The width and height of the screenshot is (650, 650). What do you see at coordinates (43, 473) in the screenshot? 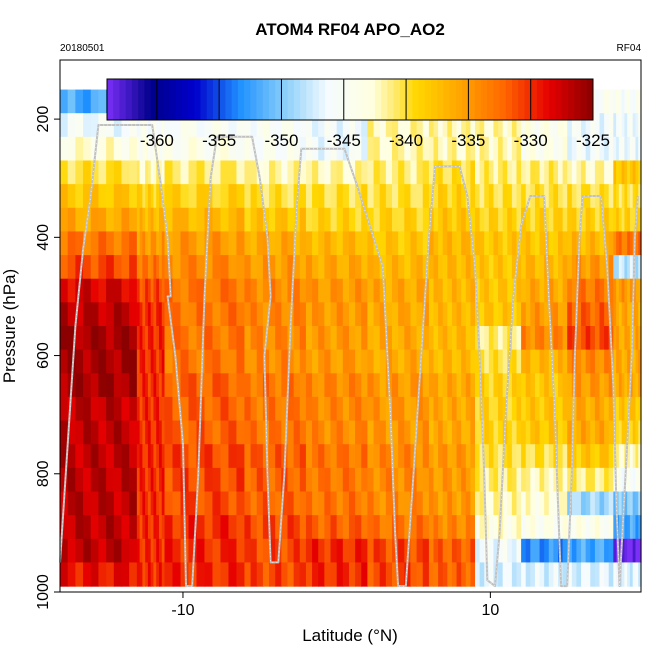
I see `y-tick-label: 800` at bounding box center [43, 473].